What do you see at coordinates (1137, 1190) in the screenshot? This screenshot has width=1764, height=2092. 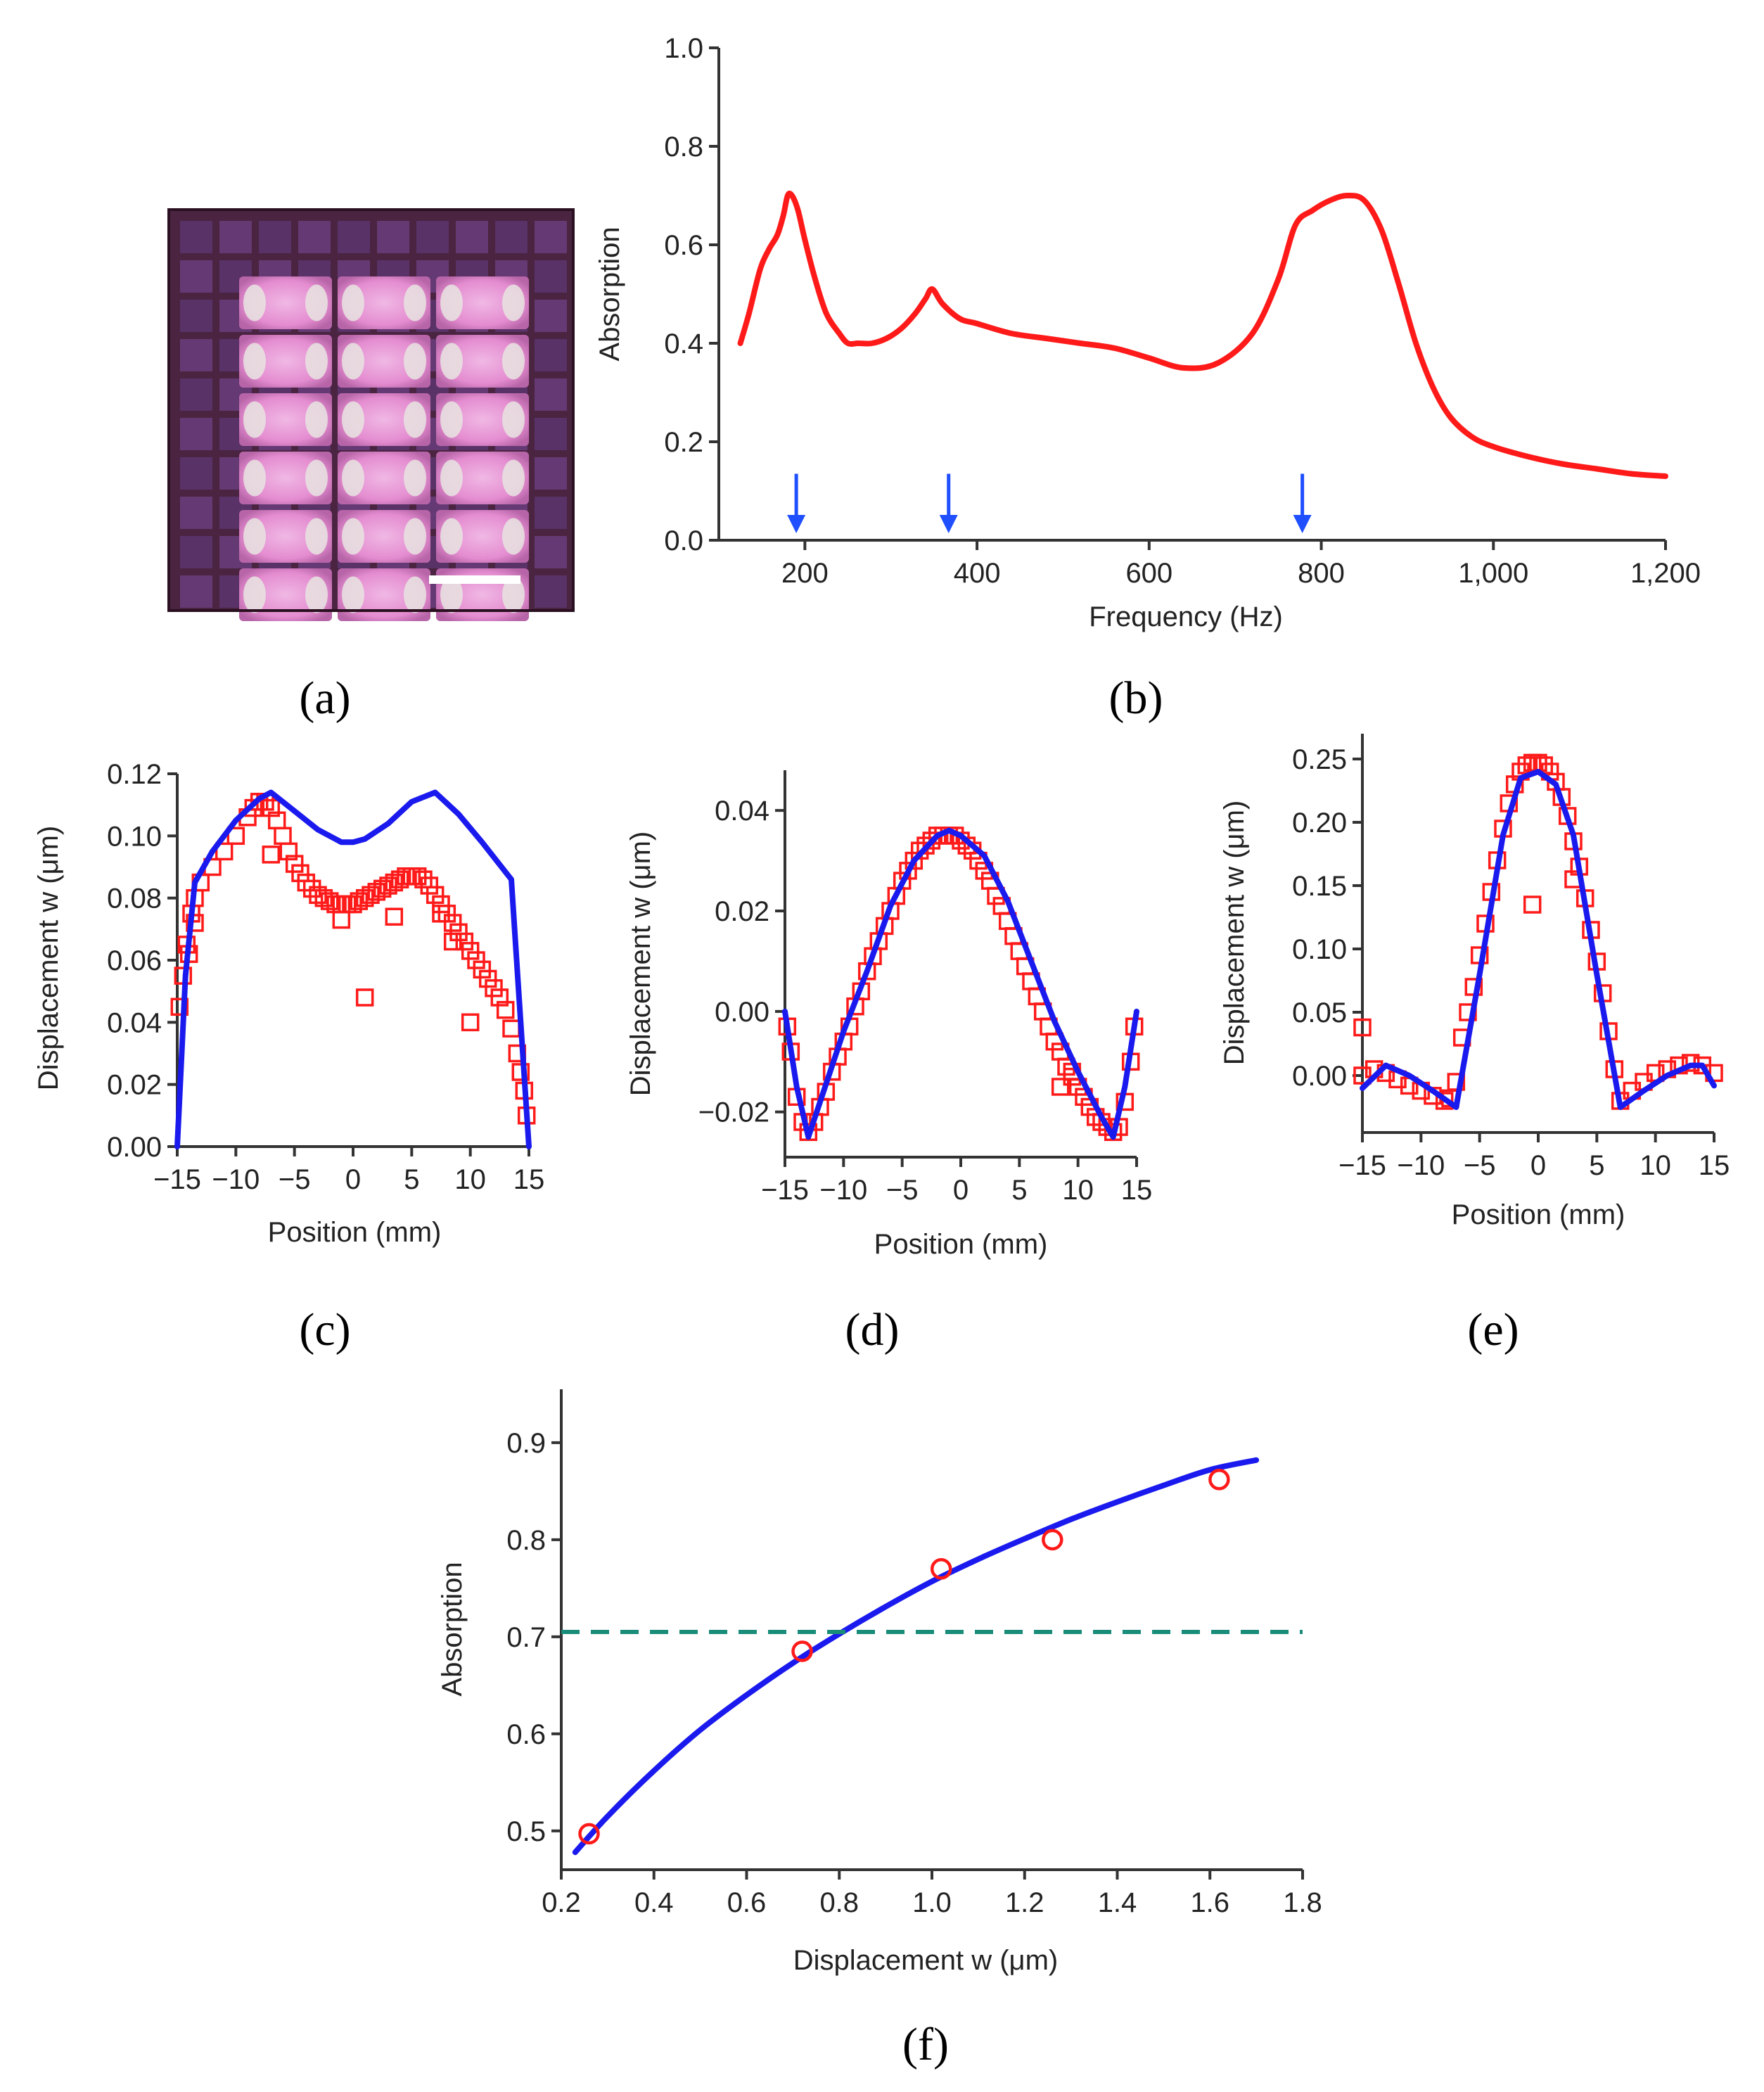 I see `panel-d-x-tick-label: 15` at bounding box center [1137, 1190].